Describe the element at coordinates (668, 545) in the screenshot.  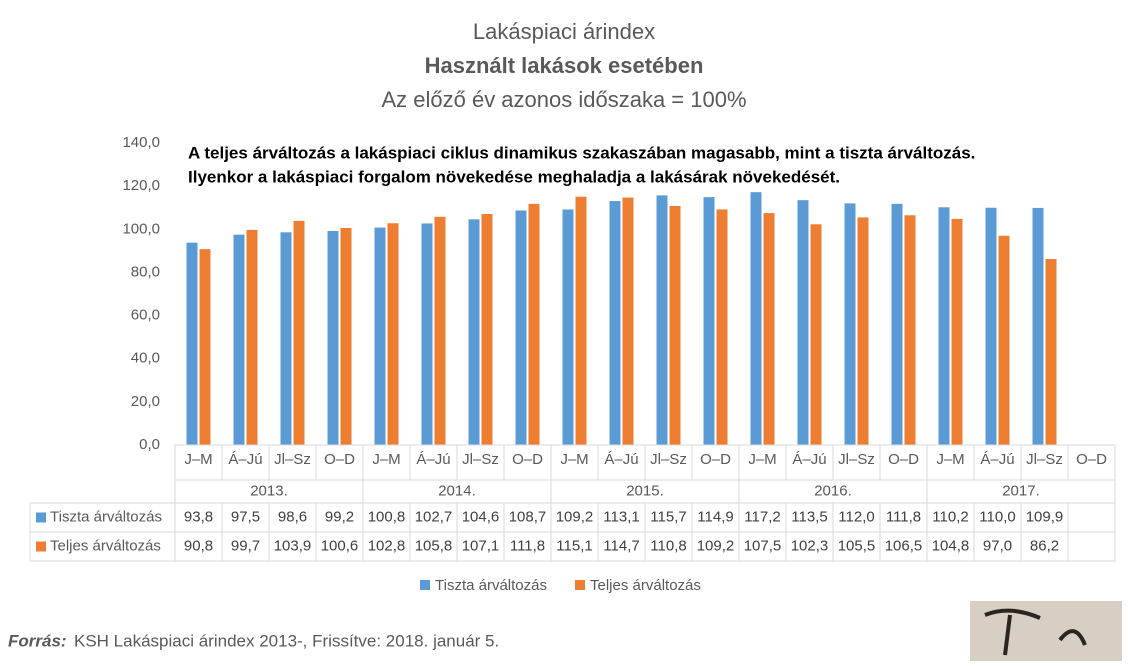
I see `table-value: 110,8` at that location.